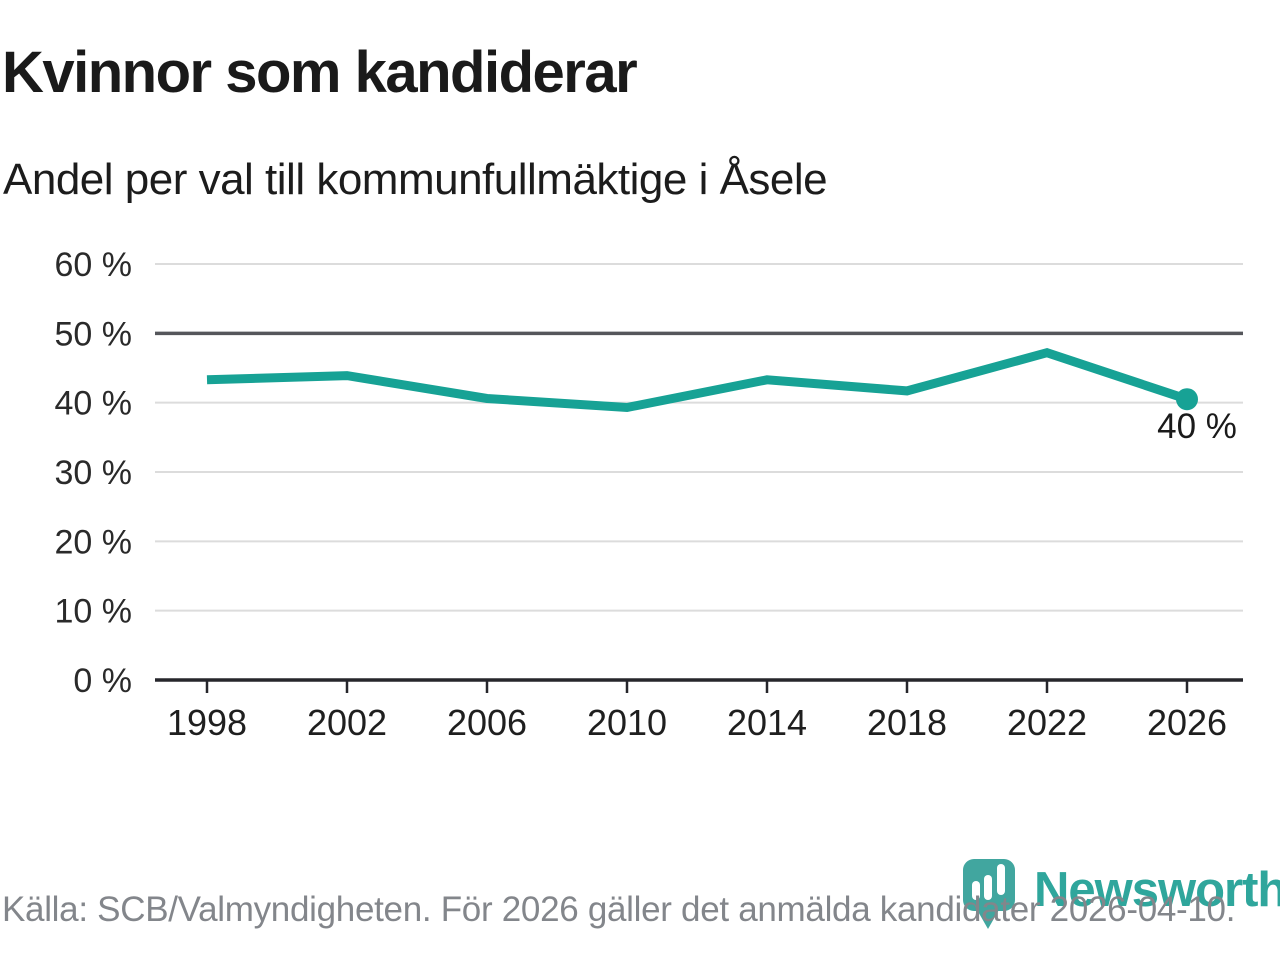  I want to click on y-tick-label: 10 %, so click(94, 612).